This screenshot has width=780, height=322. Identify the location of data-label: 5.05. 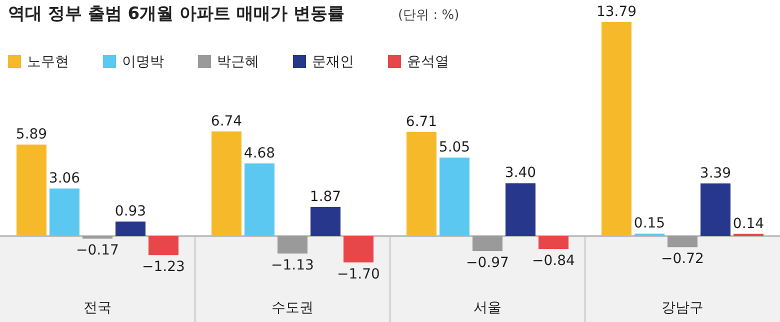
(454, 148).